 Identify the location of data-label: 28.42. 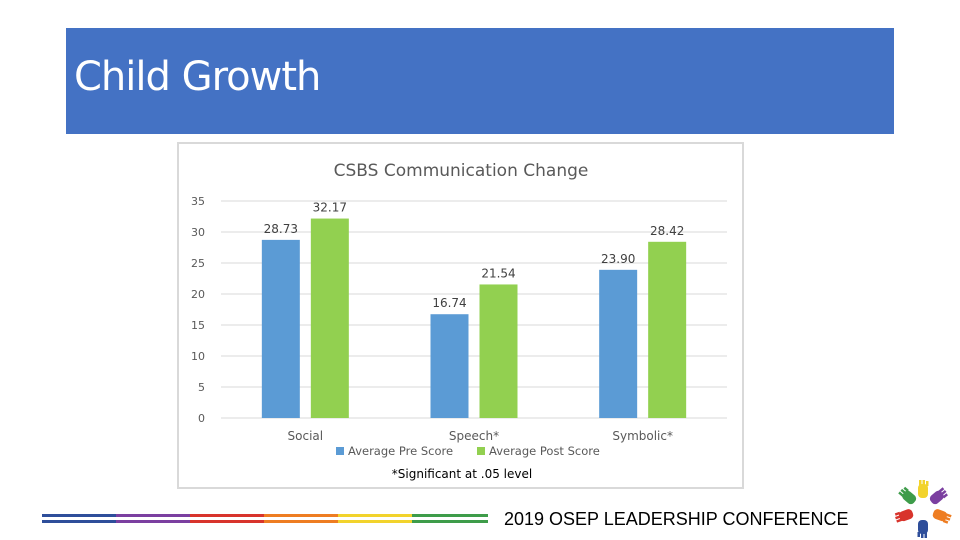
(667, 231).